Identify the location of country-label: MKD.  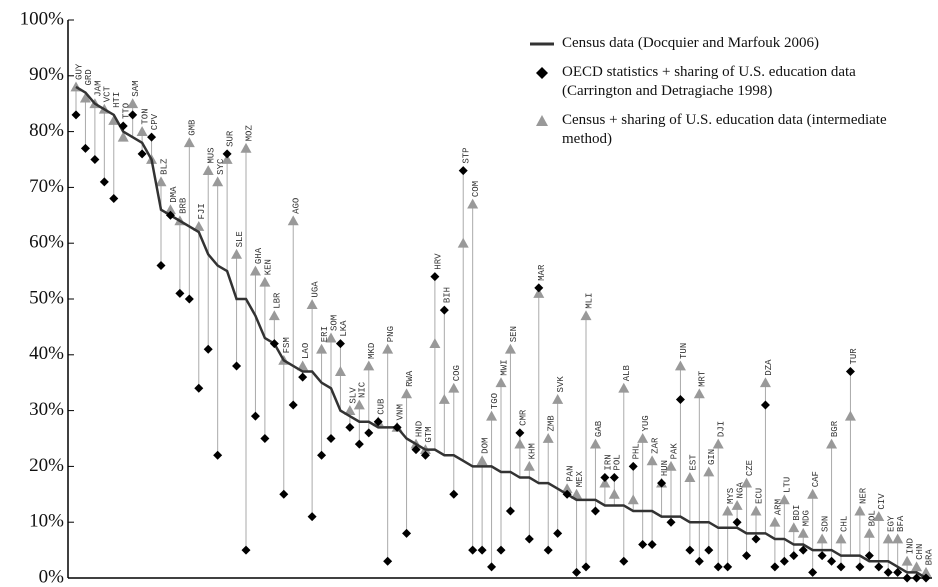
(372, 351).